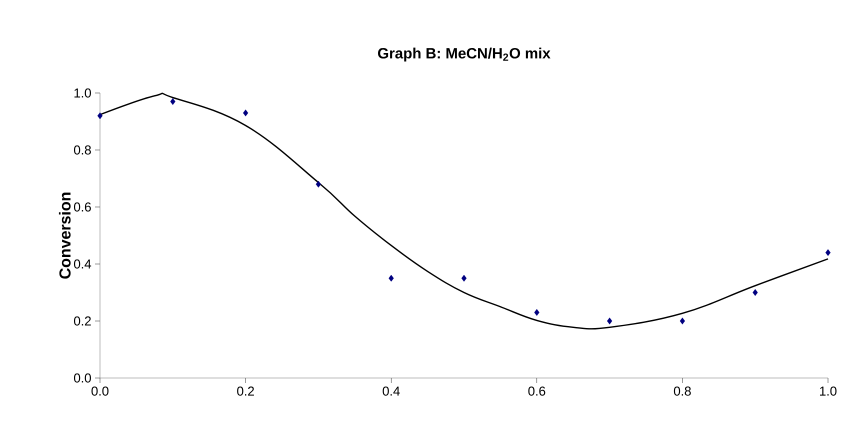  Describe the element at coordinates (245, 391) in the screenshot. I see `x-tick-label: 0.2` at that location.